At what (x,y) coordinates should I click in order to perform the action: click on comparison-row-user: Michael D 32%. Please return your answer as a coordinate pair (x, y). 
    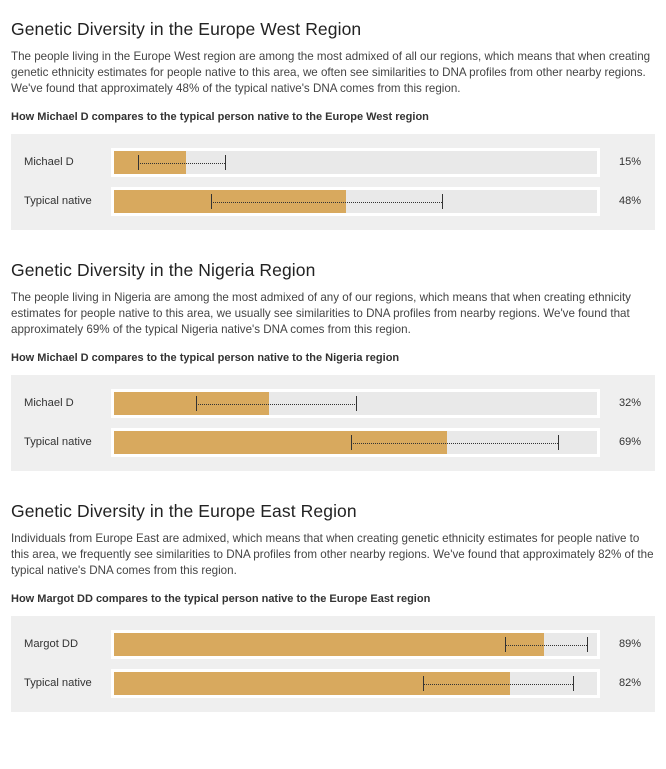
    Looking at the image, I should click on (333, 403).